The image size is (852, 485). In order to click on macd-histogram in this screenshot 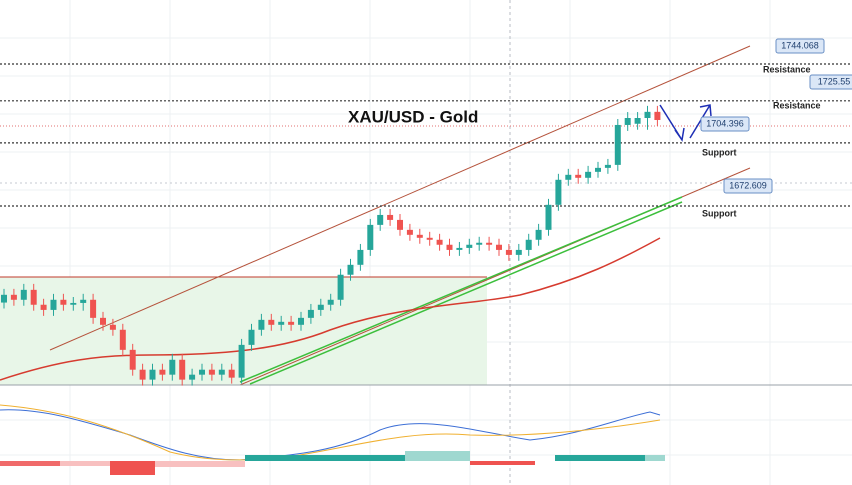, I will do `click(332, 463)`.